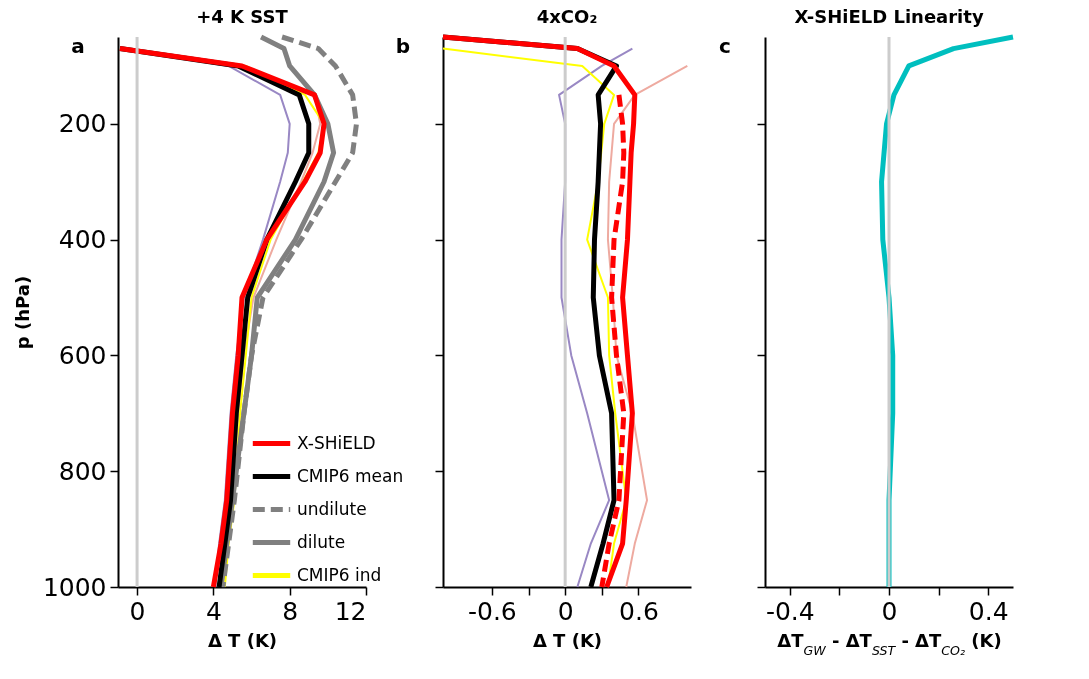 This screenshot has height=679, width=1089. Describe the element at coordinates (725, 46) in the screenshot. I see `text: c` at that location.